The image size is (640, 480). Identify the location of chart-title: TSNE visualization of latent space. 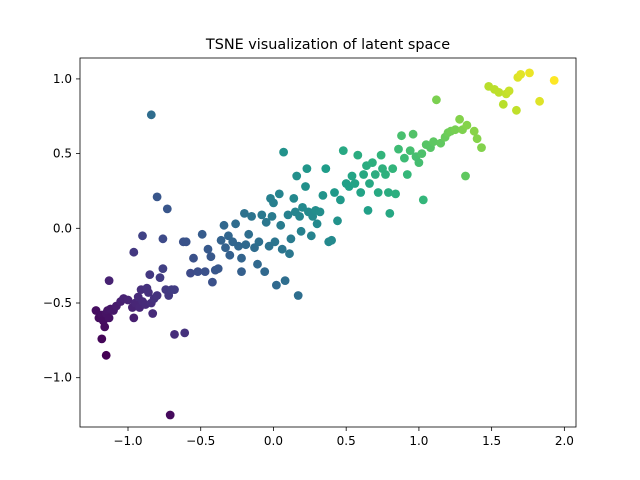
(327, 45).